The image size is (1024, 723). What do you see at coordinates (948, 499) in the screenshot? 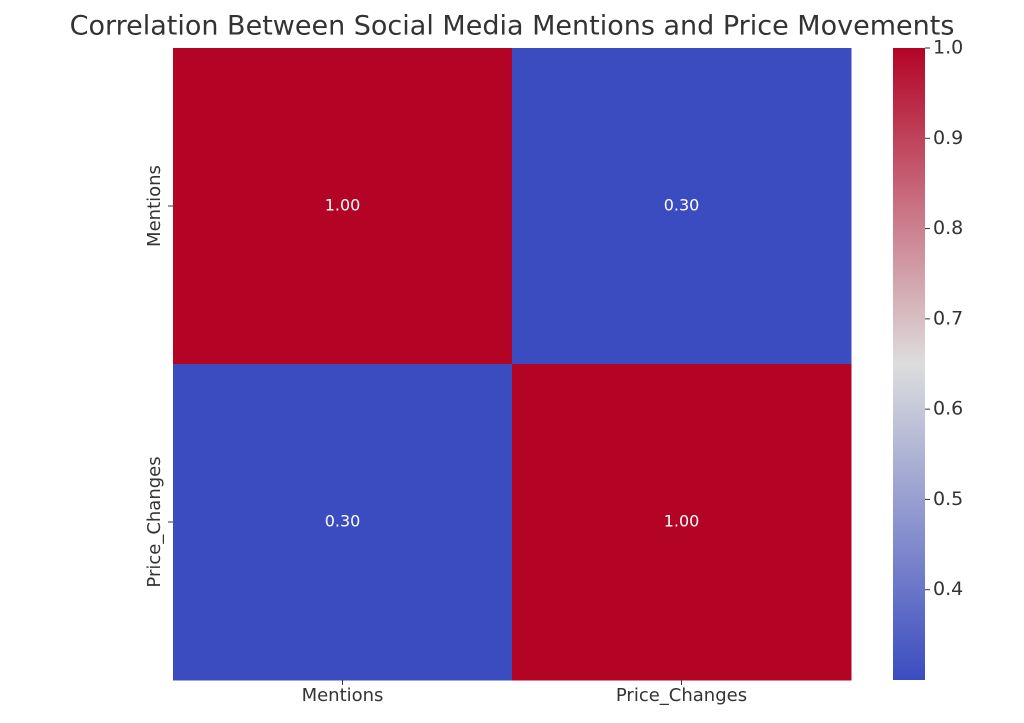
I see `colorbar-tick-label: 0.5` at bounding box center [948, 499].